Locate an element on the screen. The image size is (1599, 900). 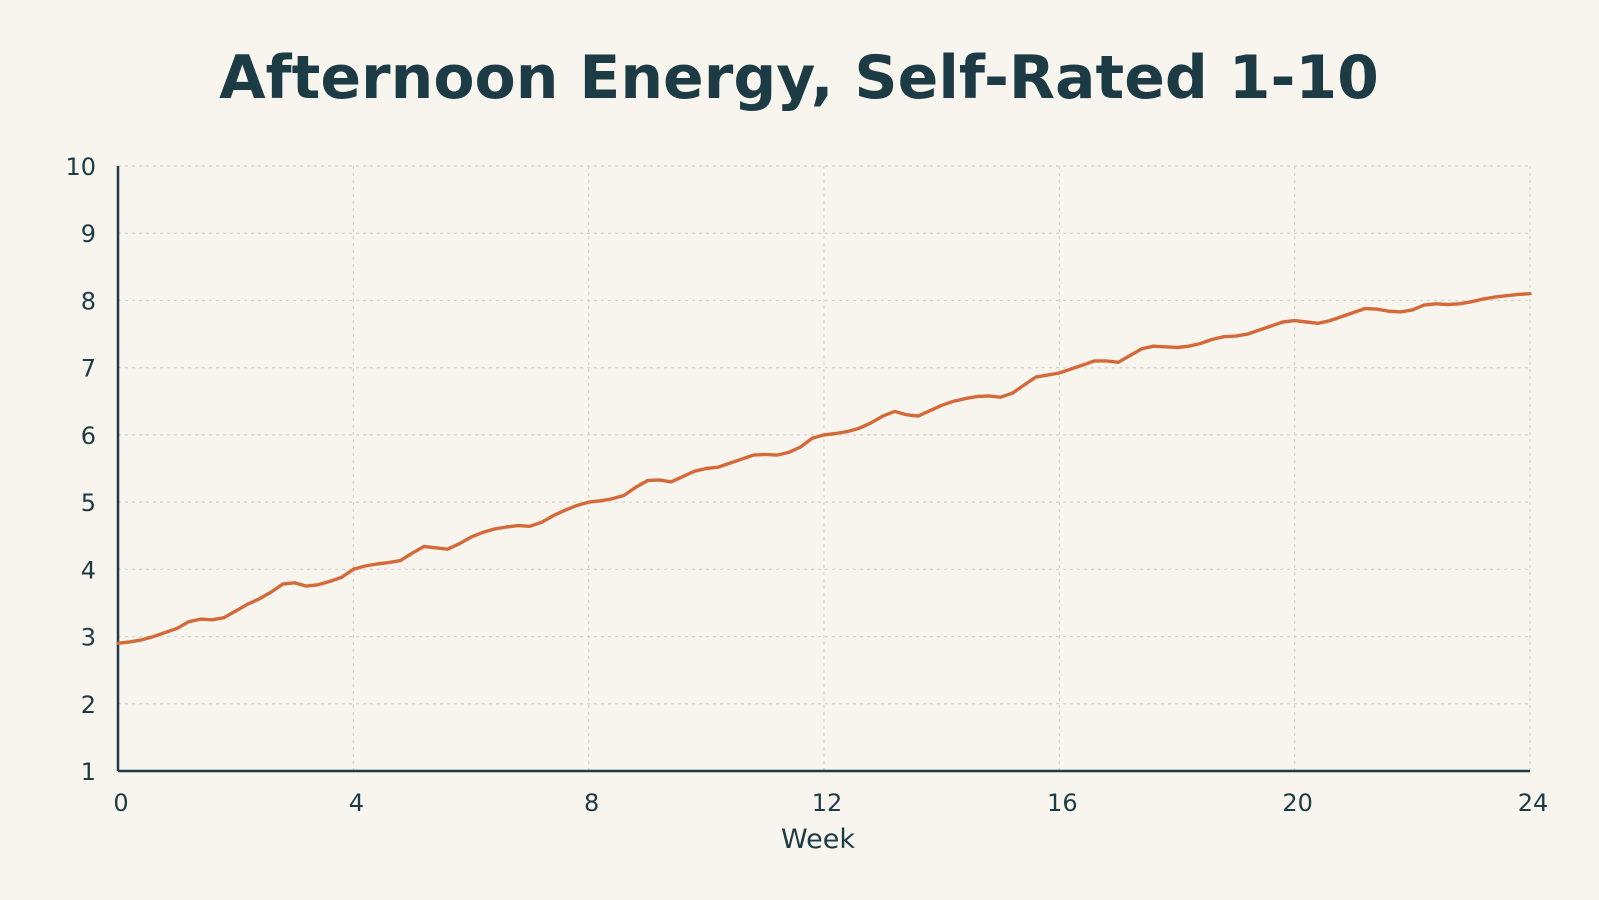
x-tick-label: 20 is located at coordinates (1297, 803).